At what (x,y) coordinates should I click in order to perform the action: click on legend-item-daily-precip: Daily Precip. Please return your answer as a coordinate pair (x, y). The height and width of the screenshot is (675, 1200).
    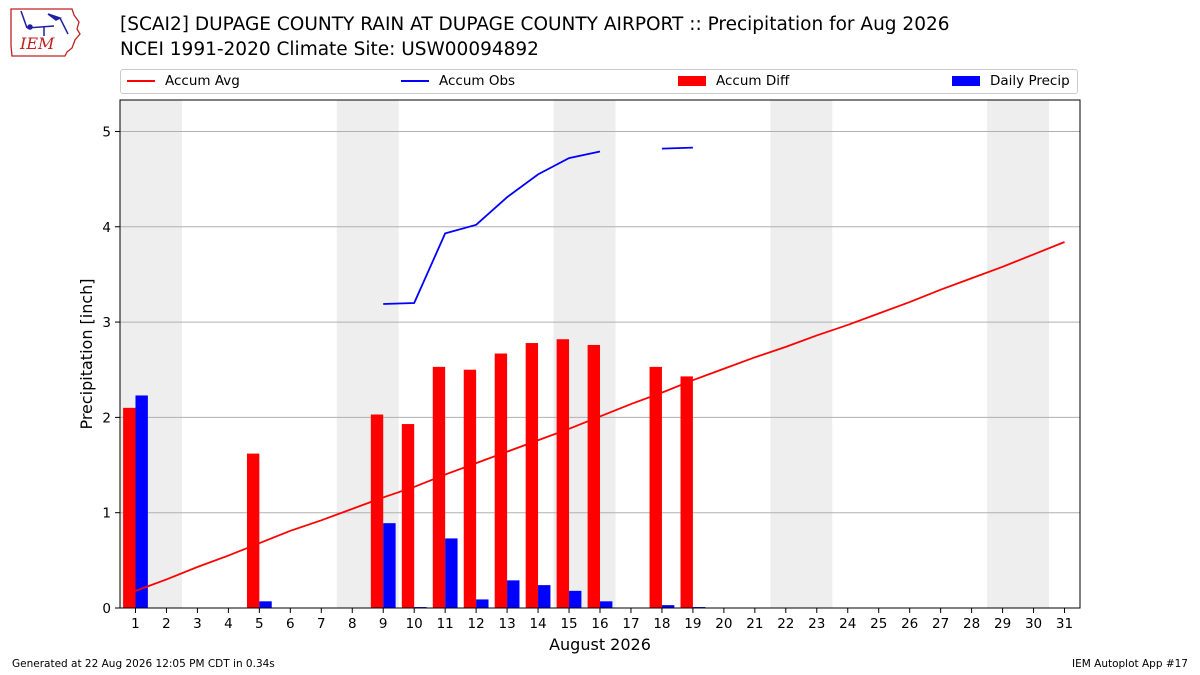
    Looking at the image, I should click on (1011, 81).